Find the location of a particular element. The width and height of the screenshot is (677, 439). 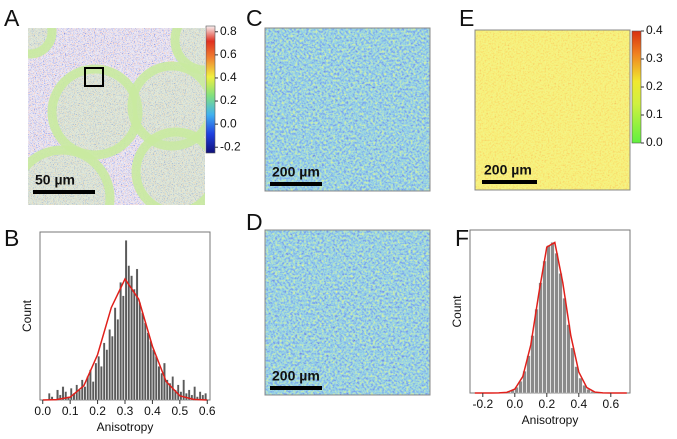

colorbar-tick-label: 0.1 is located at coordinates (654, 114).